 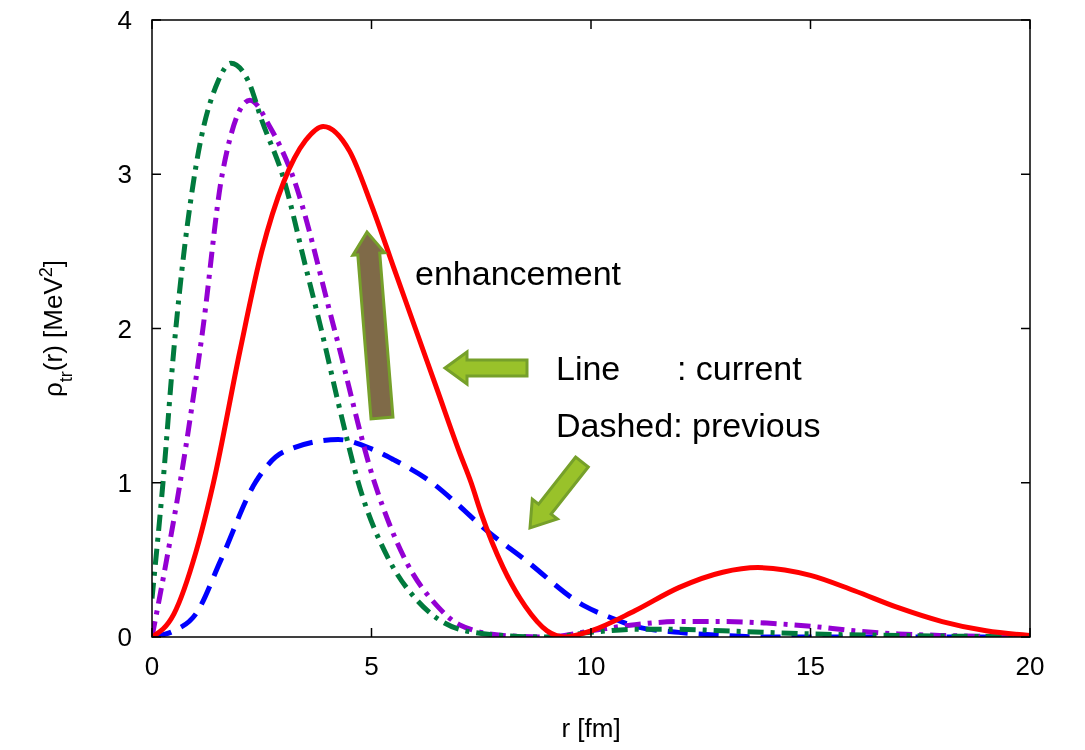 What do you see at coordinates (810, 666) in the screenshot?
I see `x-tick-label: 15` at bounding box center [810, 666].